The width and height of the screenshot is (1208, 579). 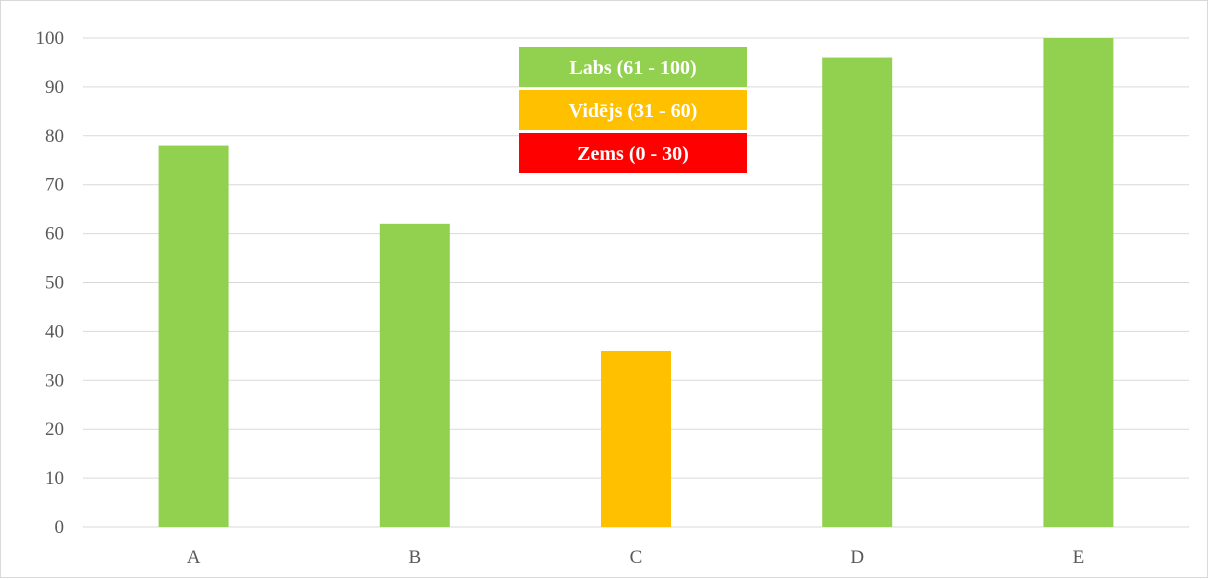 What do you see at coordinates (60, 527) in the screenshot?
I see `y-tick-label: 0` at bounding box center [60, 527].